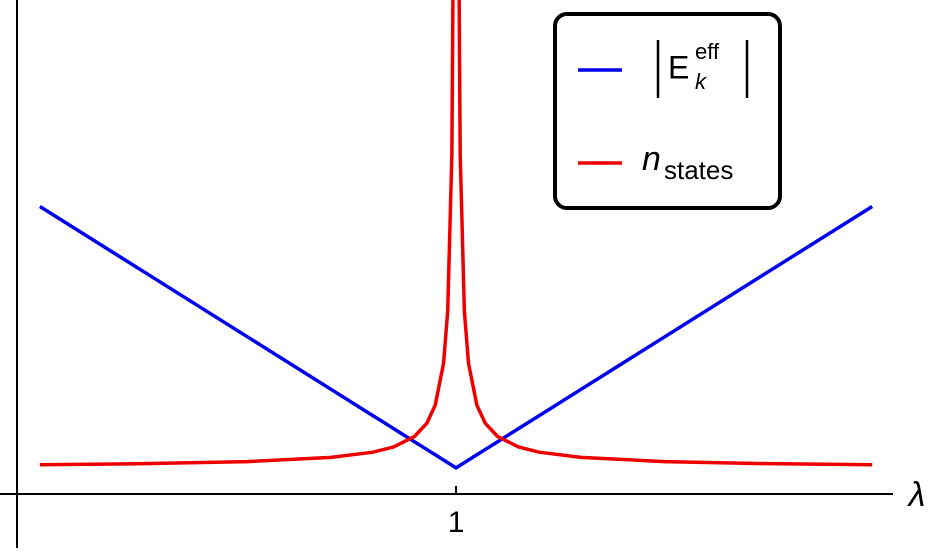 This screenshot has width=933, height=554. What do you see at coordinates (456, 522) in the screenshot?
I see `x-tick-label: 1` at bounding box center [456, 522].